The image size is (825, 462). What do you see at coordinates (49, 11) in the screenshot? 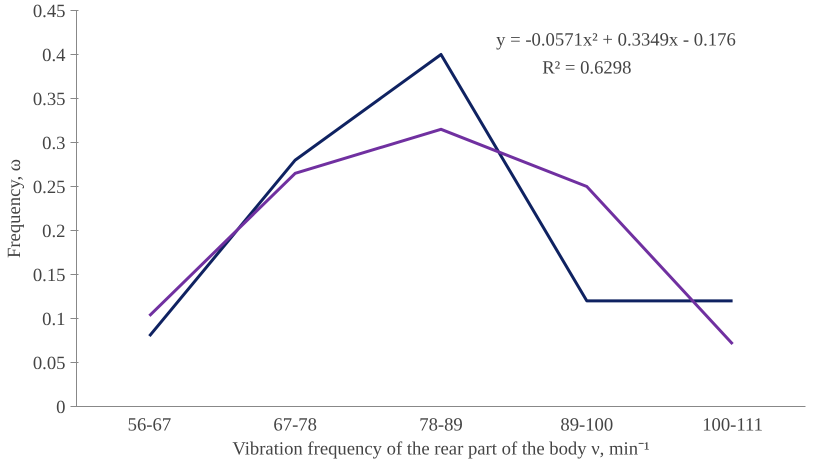
I see `y-tick-label: 0.45` at bounding box center [49, 11].